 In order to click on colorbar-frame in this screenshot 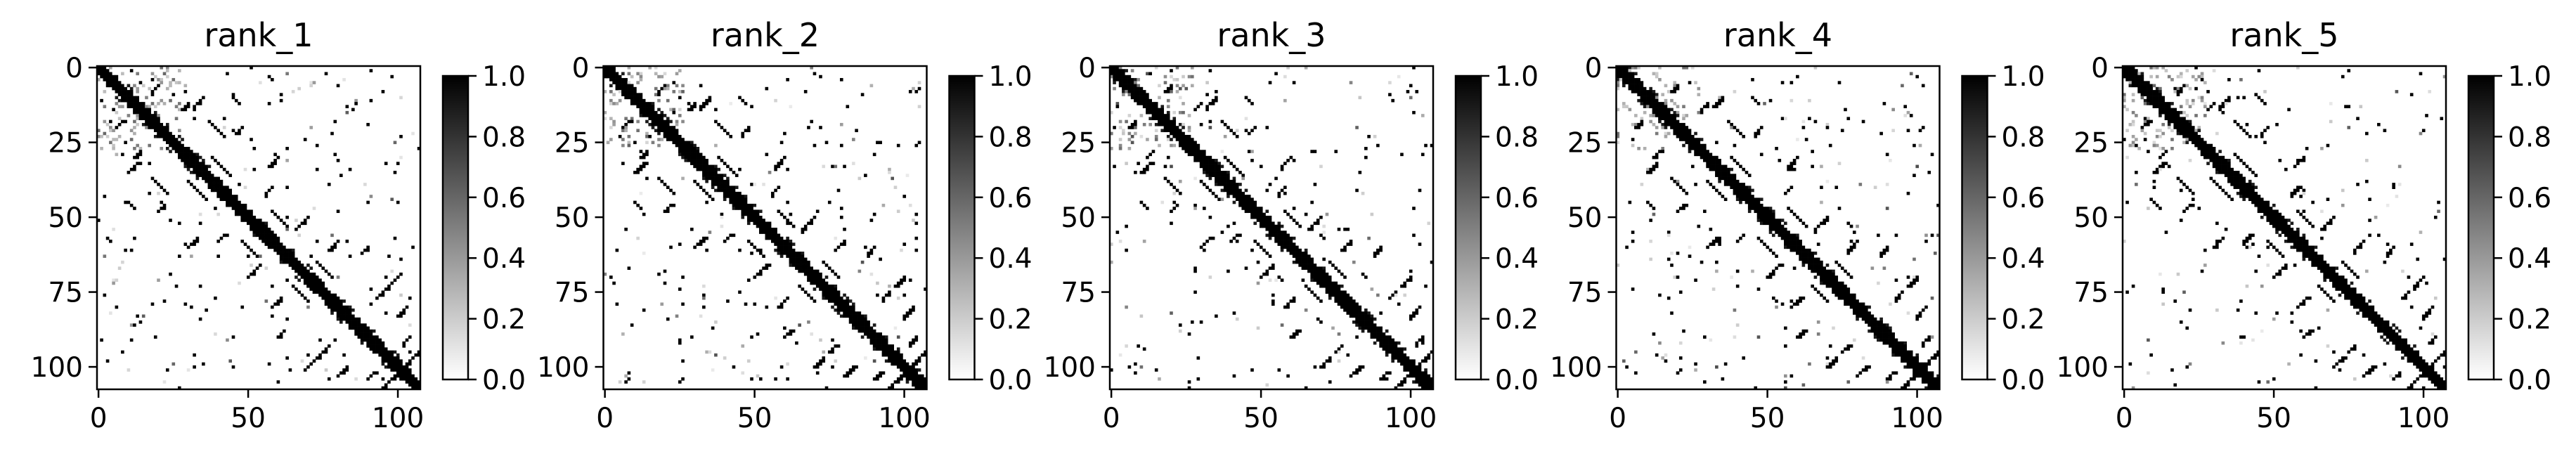, I will do `click(1975, 228)`.